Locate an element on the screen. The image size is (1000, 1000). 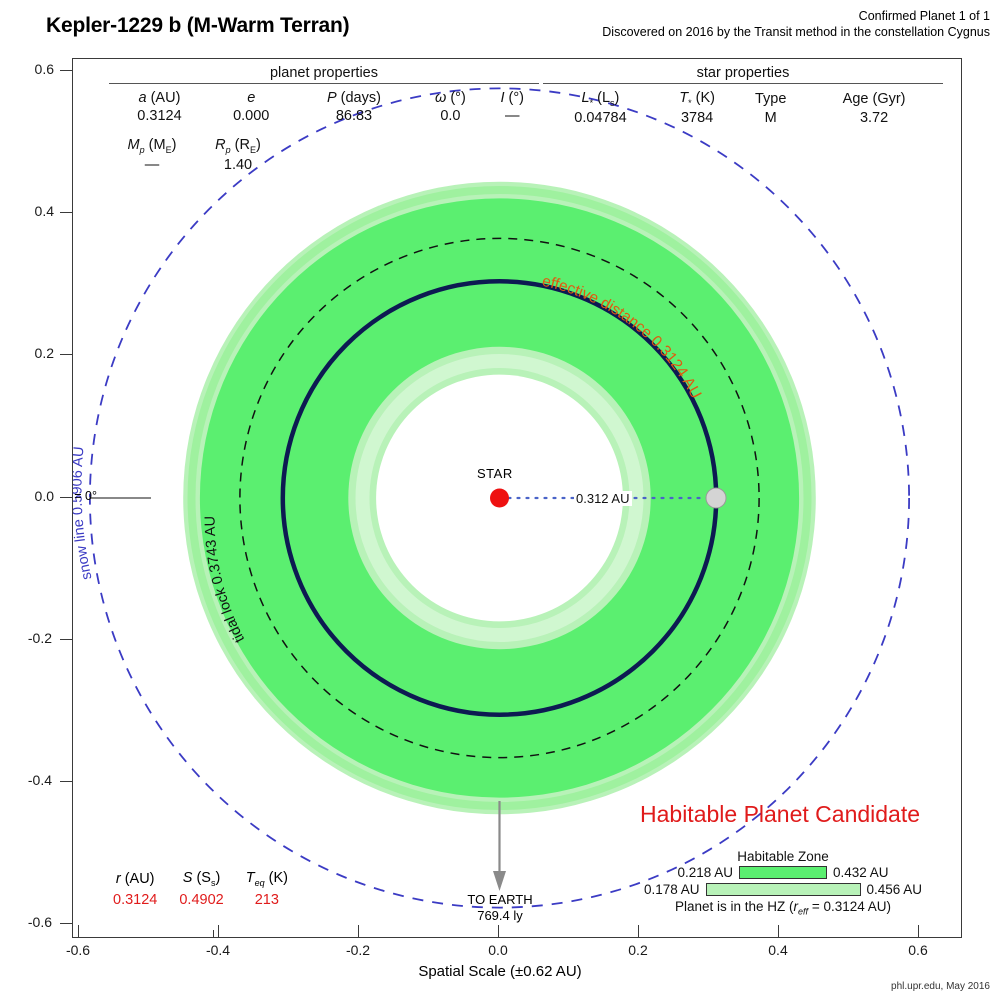
hz-conservative-inner-label: 0.218 AU is located at coordinates (705, 872).